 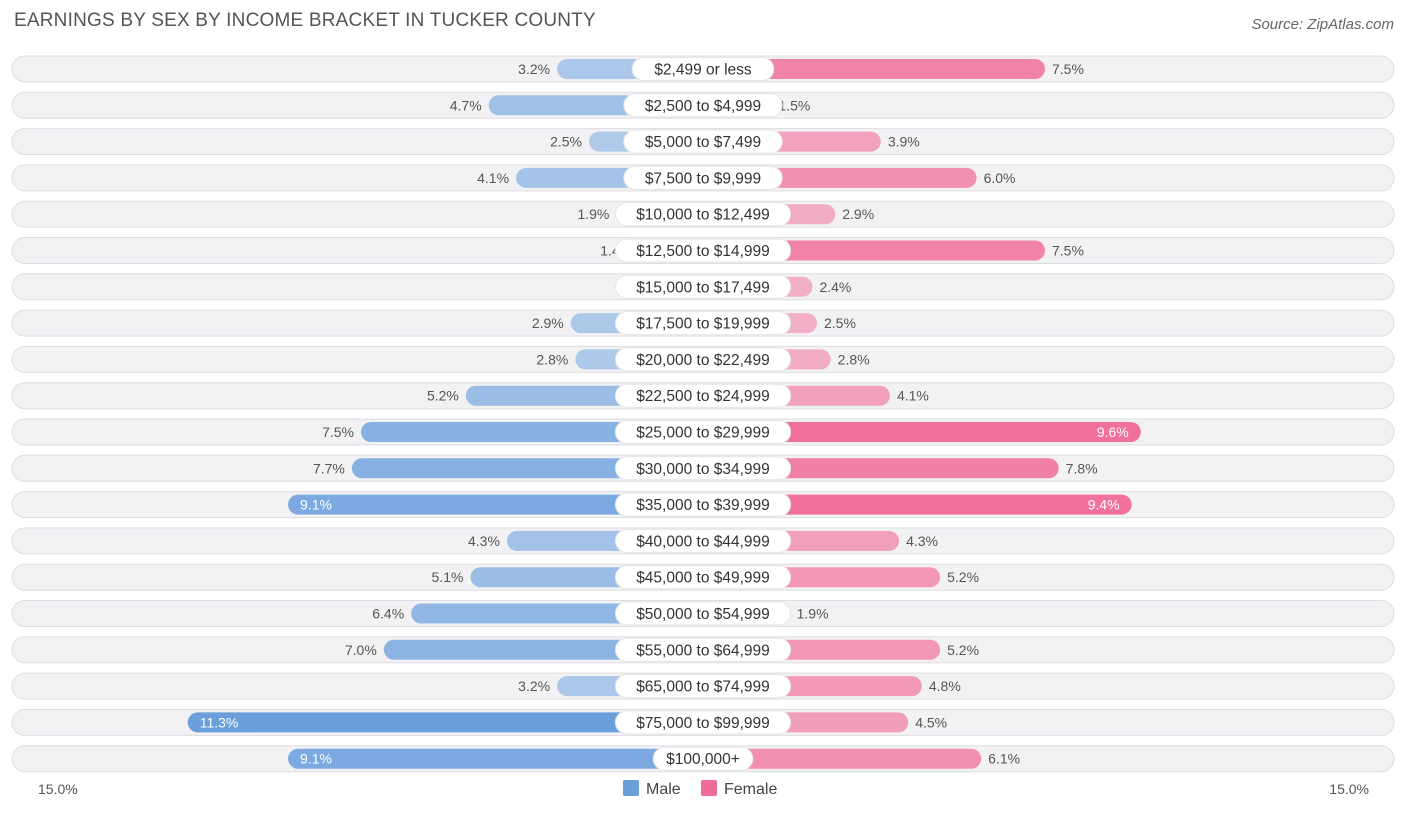 I want to click on female-value-label: 2.9%, so click(x=858, y=214).